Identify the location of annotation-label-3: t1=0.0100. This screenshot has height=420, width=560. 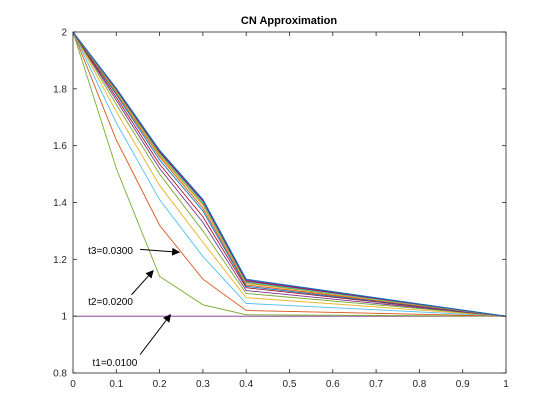
(114, 363).